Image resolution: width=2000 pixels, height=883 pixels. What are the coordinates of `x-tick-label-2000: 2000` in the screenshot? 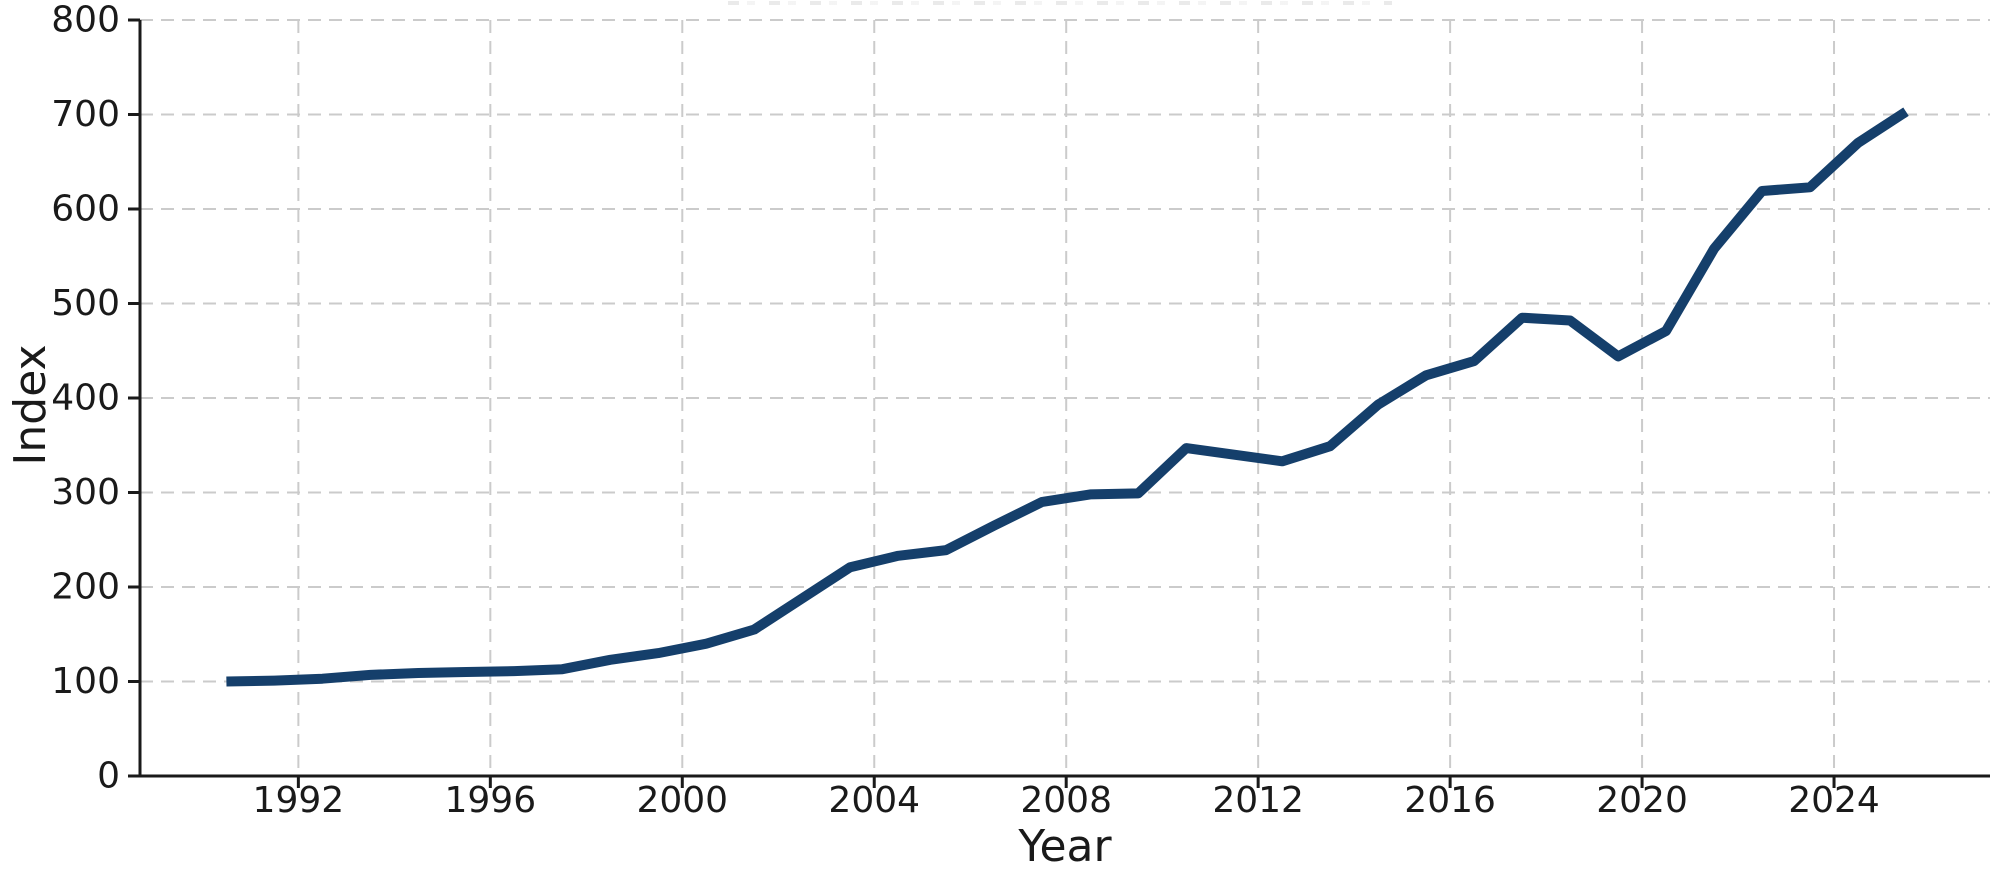 It's located at (682, 800).